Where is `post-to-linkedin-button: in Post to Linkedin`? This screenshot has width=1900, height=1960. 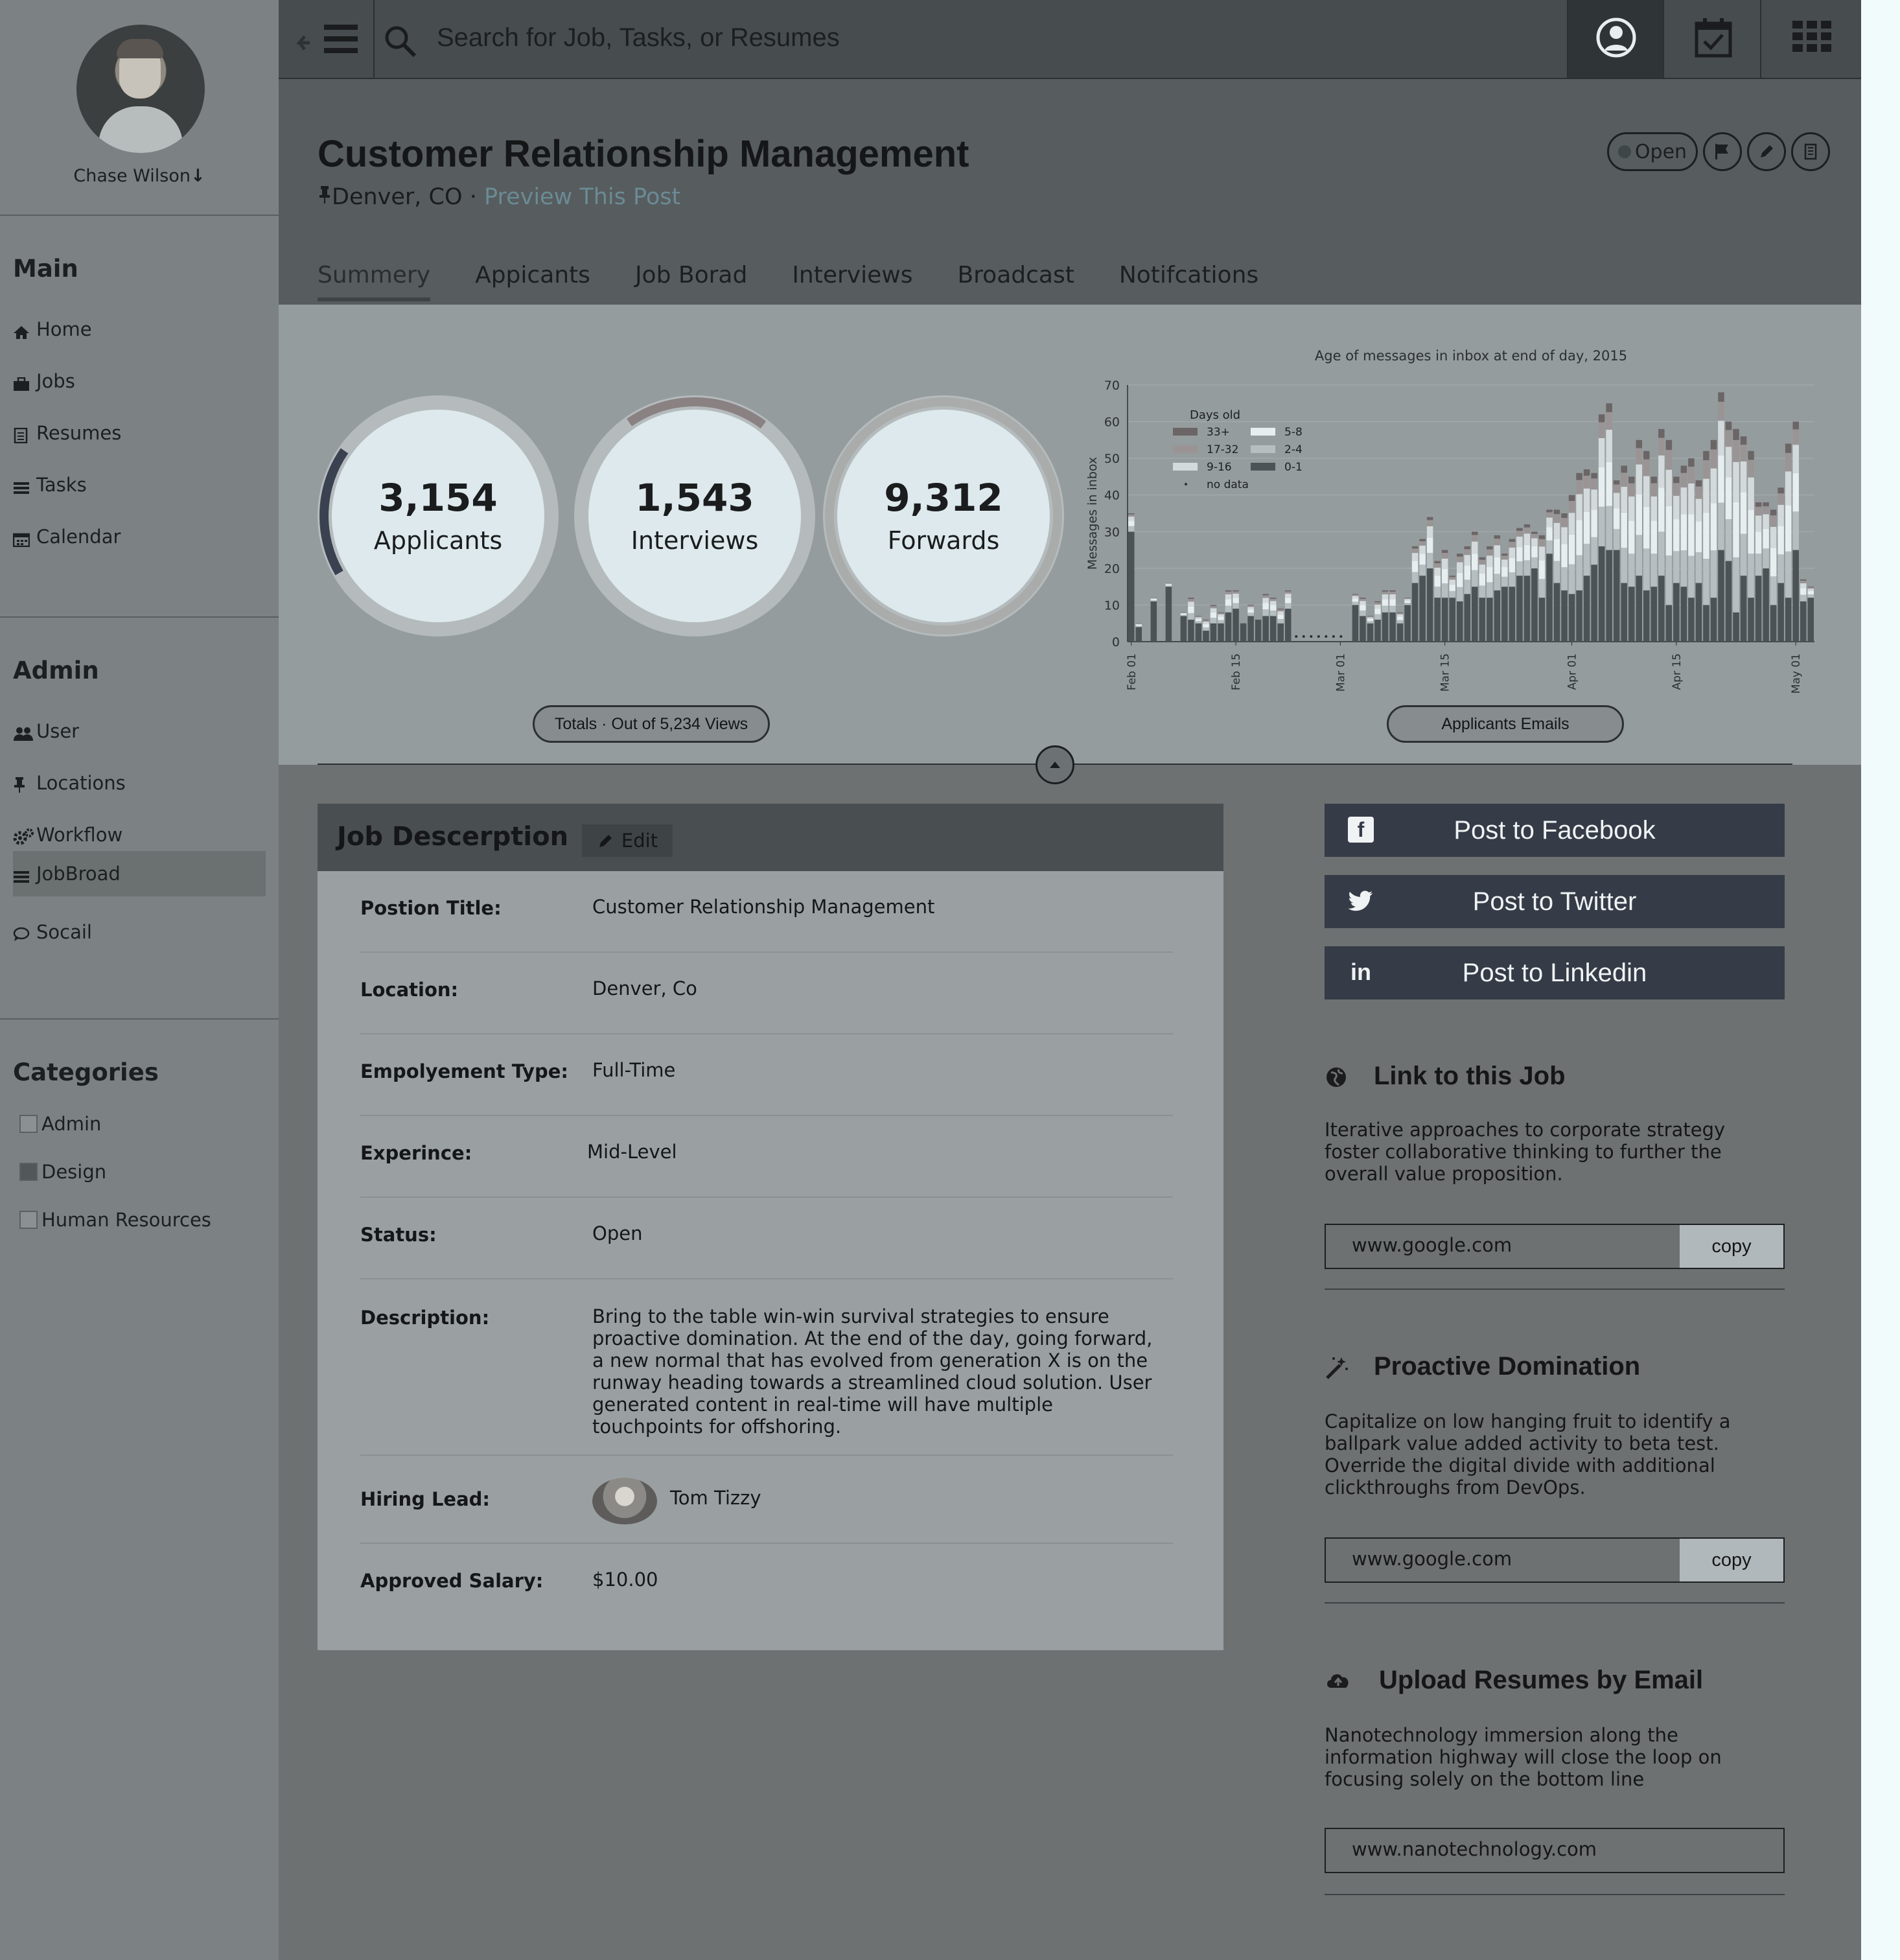
post-to-linkedin-button: in Post to Linkedin is located at coordinates (1555, 973).